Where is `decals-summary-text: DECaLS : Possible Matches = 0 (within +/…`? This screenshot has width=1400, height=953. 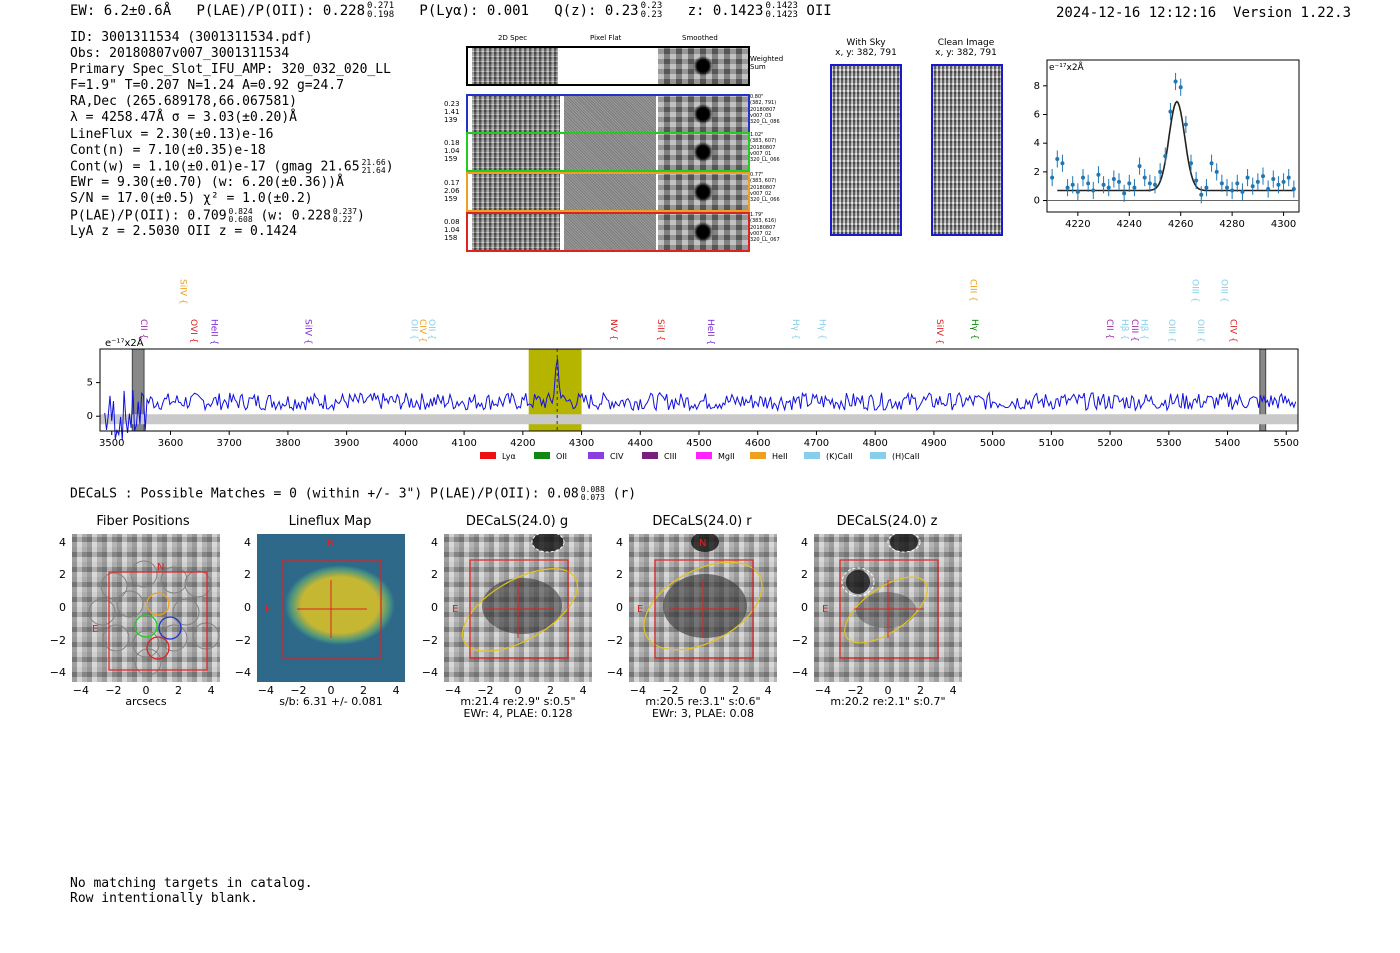
decals-summary-text: DECaLS : Possible Matches = 0 (within +/… is located at coordinates (324, 494).